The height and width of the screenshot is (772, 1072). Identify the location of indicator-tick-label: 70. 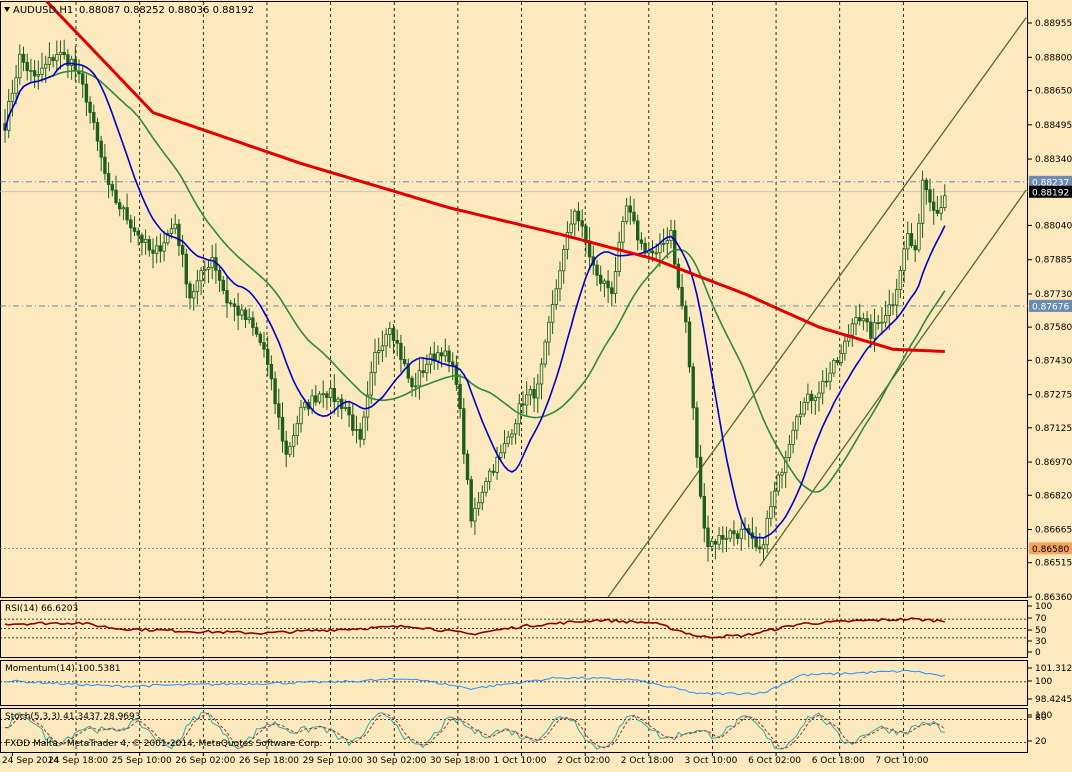
(1041, 619).